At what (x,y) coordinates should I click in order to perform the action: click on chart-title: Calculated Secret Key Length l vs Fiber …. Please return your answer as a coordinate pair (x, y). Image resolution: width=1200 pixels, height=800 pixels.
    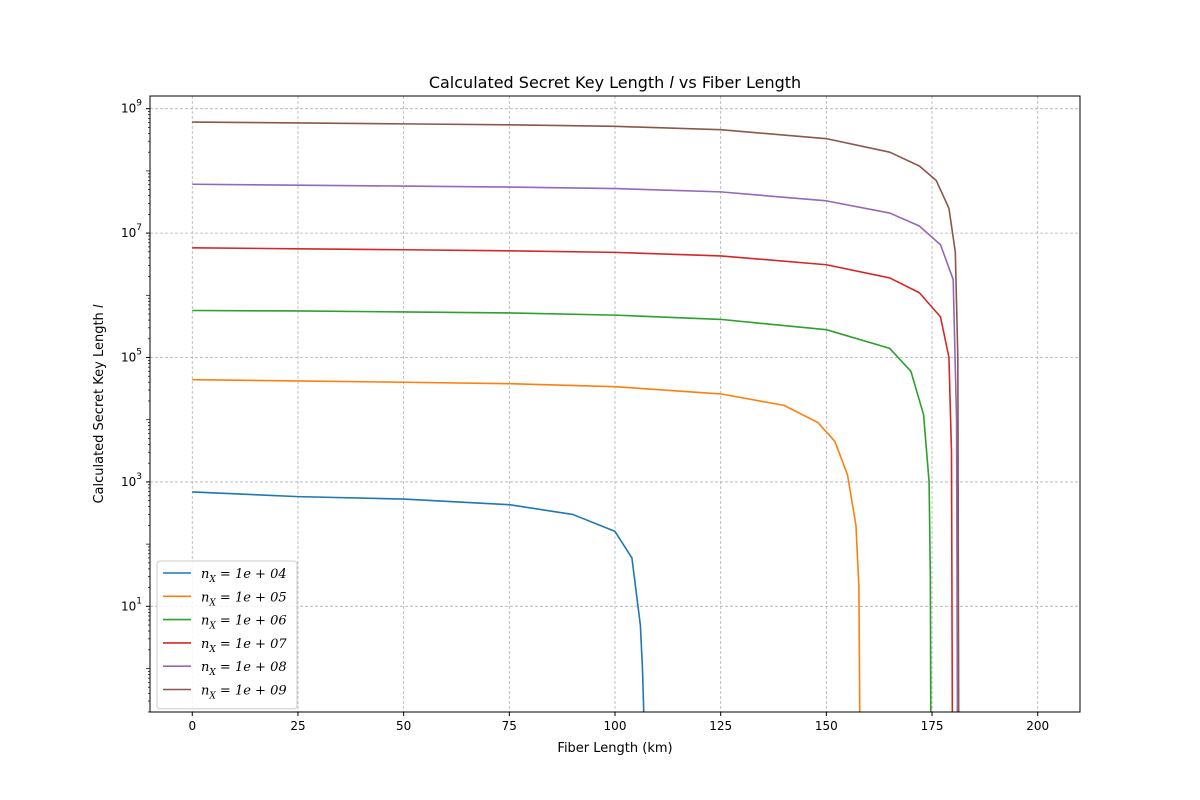
    Looking at the image, I should click on (615, 82).